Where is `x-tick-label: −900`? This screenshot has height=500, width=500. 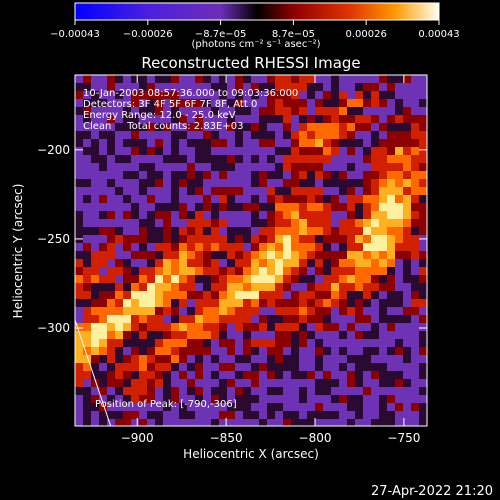
x-tick-label: −900 is located at coordinates (137, 438).